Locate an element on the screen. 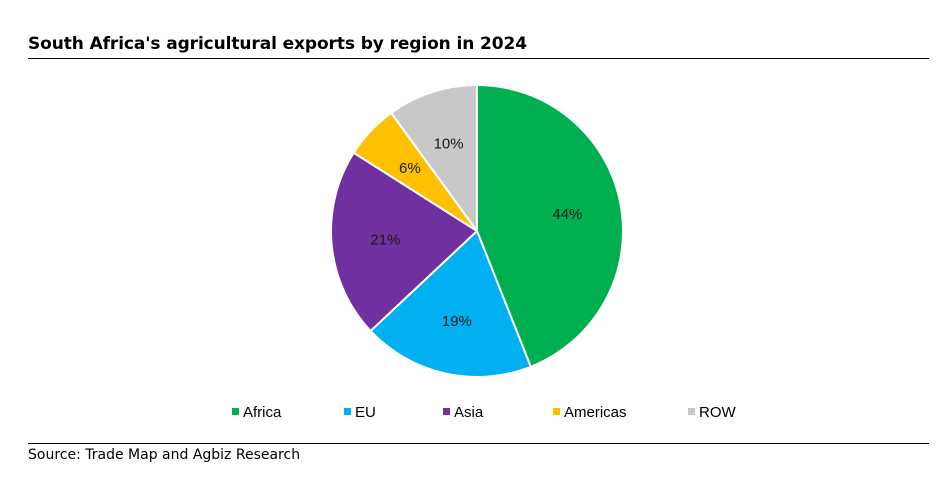 The height and width of the screenshot is (488, 951). legend-item-row: ROW is located at coordinates (712, 412).